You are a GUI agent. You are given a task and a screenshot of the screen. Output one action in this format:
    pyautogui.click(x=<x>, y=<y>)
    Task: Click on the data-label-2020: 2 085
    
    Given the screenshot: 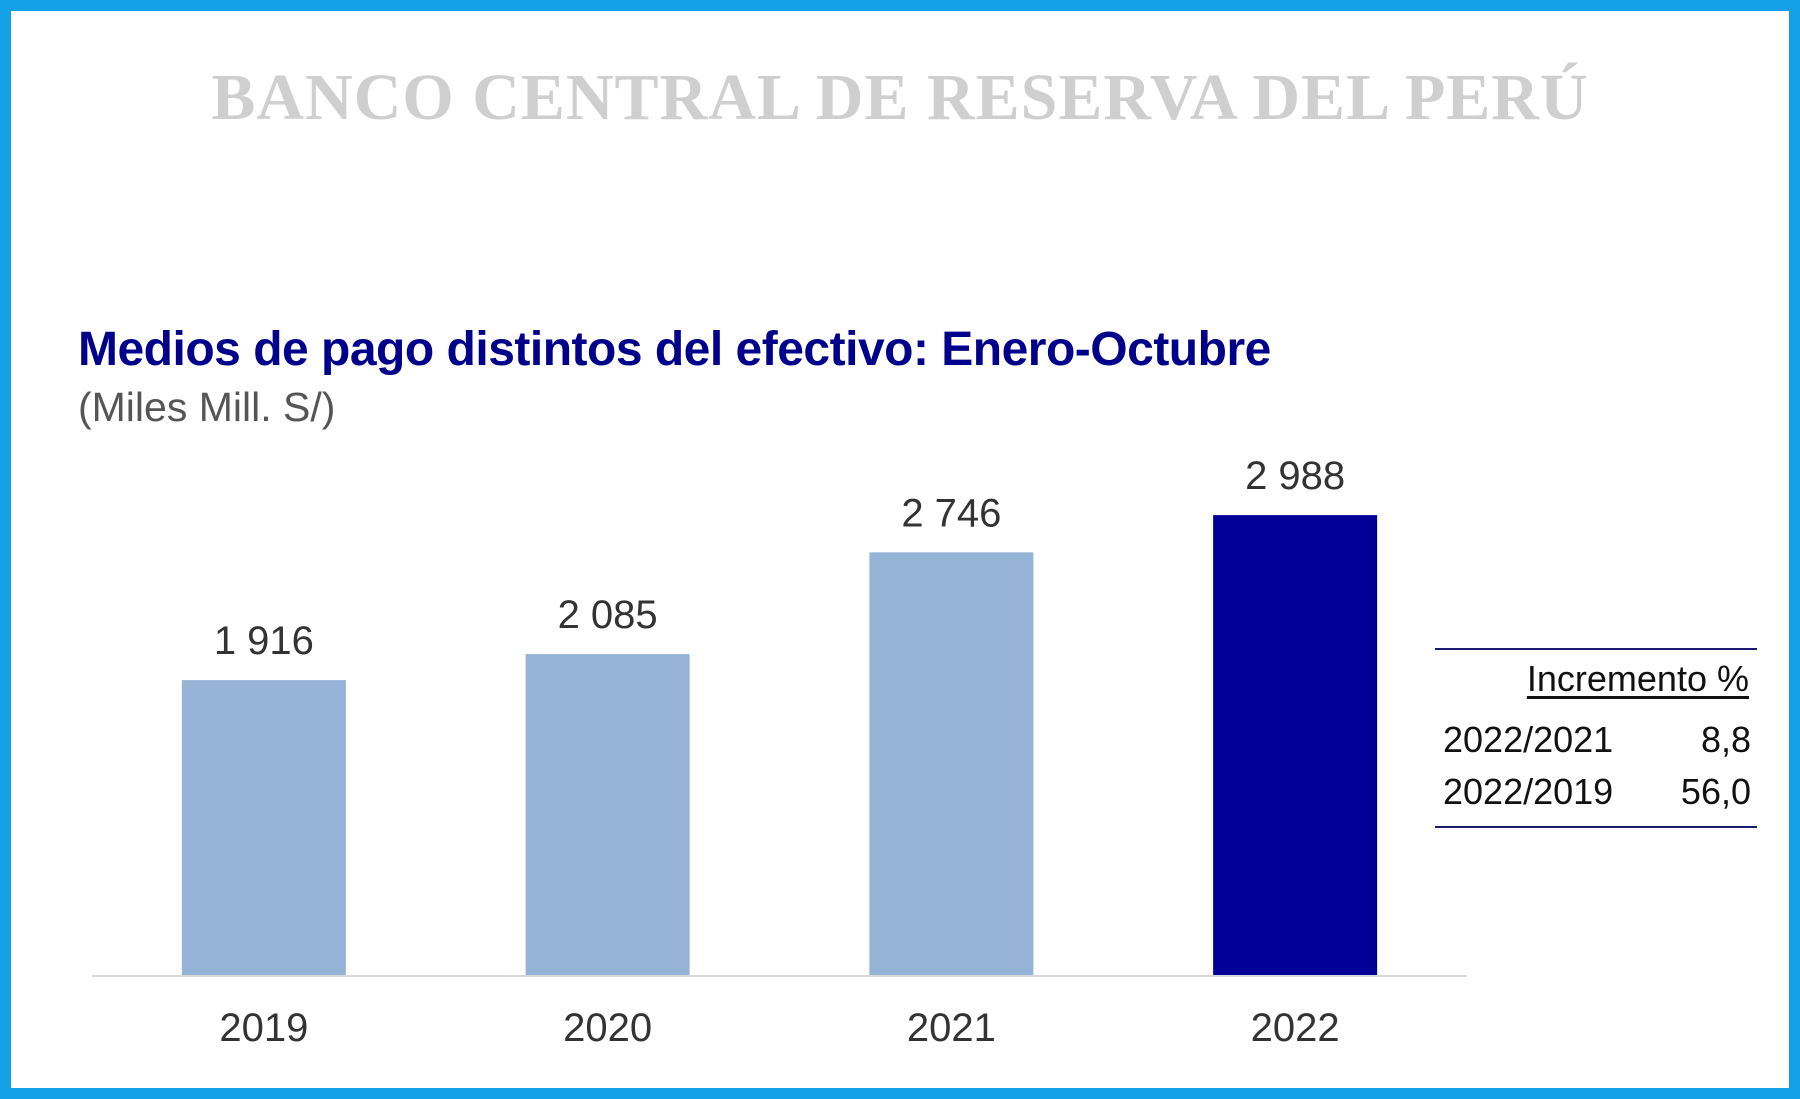 What is the action you would take?
    pyautogui.click(x=608, y=615)
    